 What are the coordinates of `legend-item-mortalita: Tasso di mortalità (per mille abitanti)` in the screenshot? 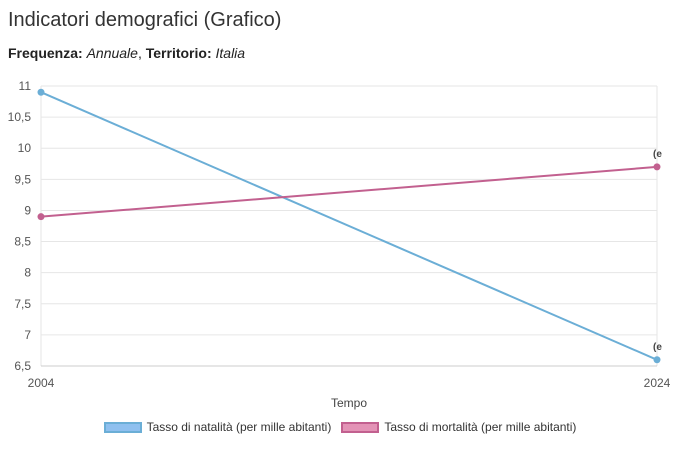 It's located at (458, 427).